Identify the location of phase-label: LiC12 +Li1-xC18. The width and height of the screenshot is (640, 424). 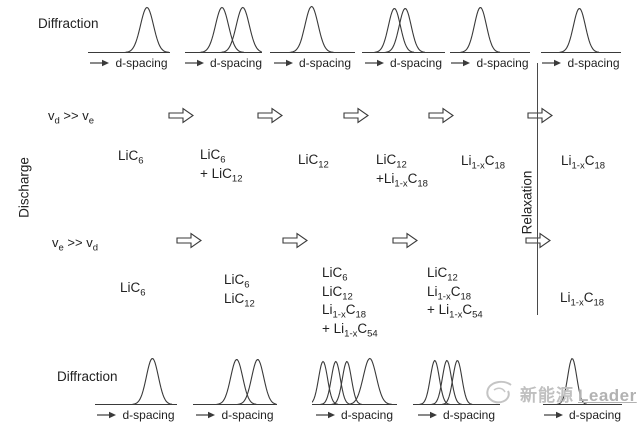
(402, 169).